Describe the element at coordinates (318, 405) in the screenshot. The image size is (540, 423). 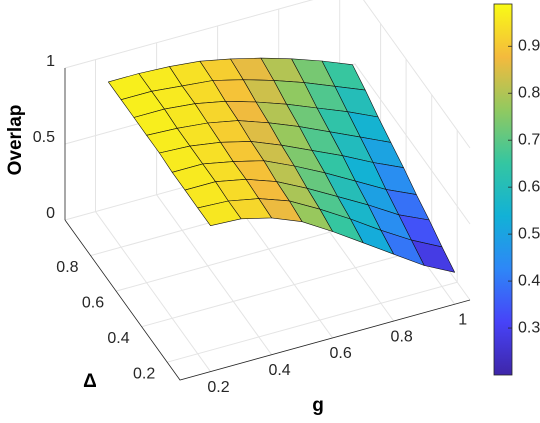
I see `x-axis-label: g` at that location.